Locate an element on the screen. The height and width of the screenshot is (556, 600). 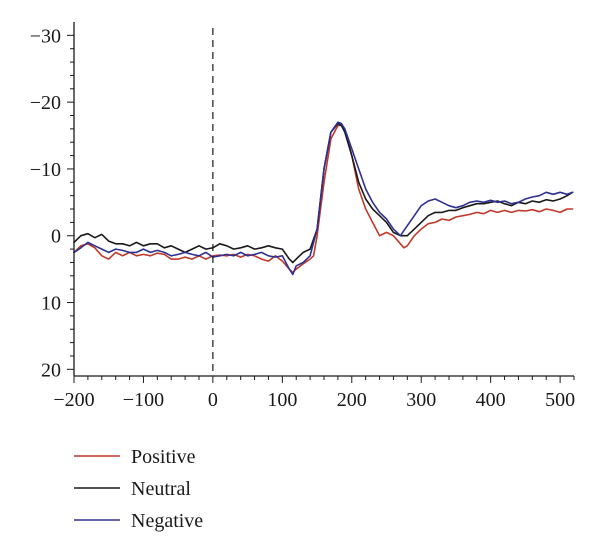
x-axis-ticks: −200 −100 0 100 200 300 400 500 is located at coordinates (314, 393).